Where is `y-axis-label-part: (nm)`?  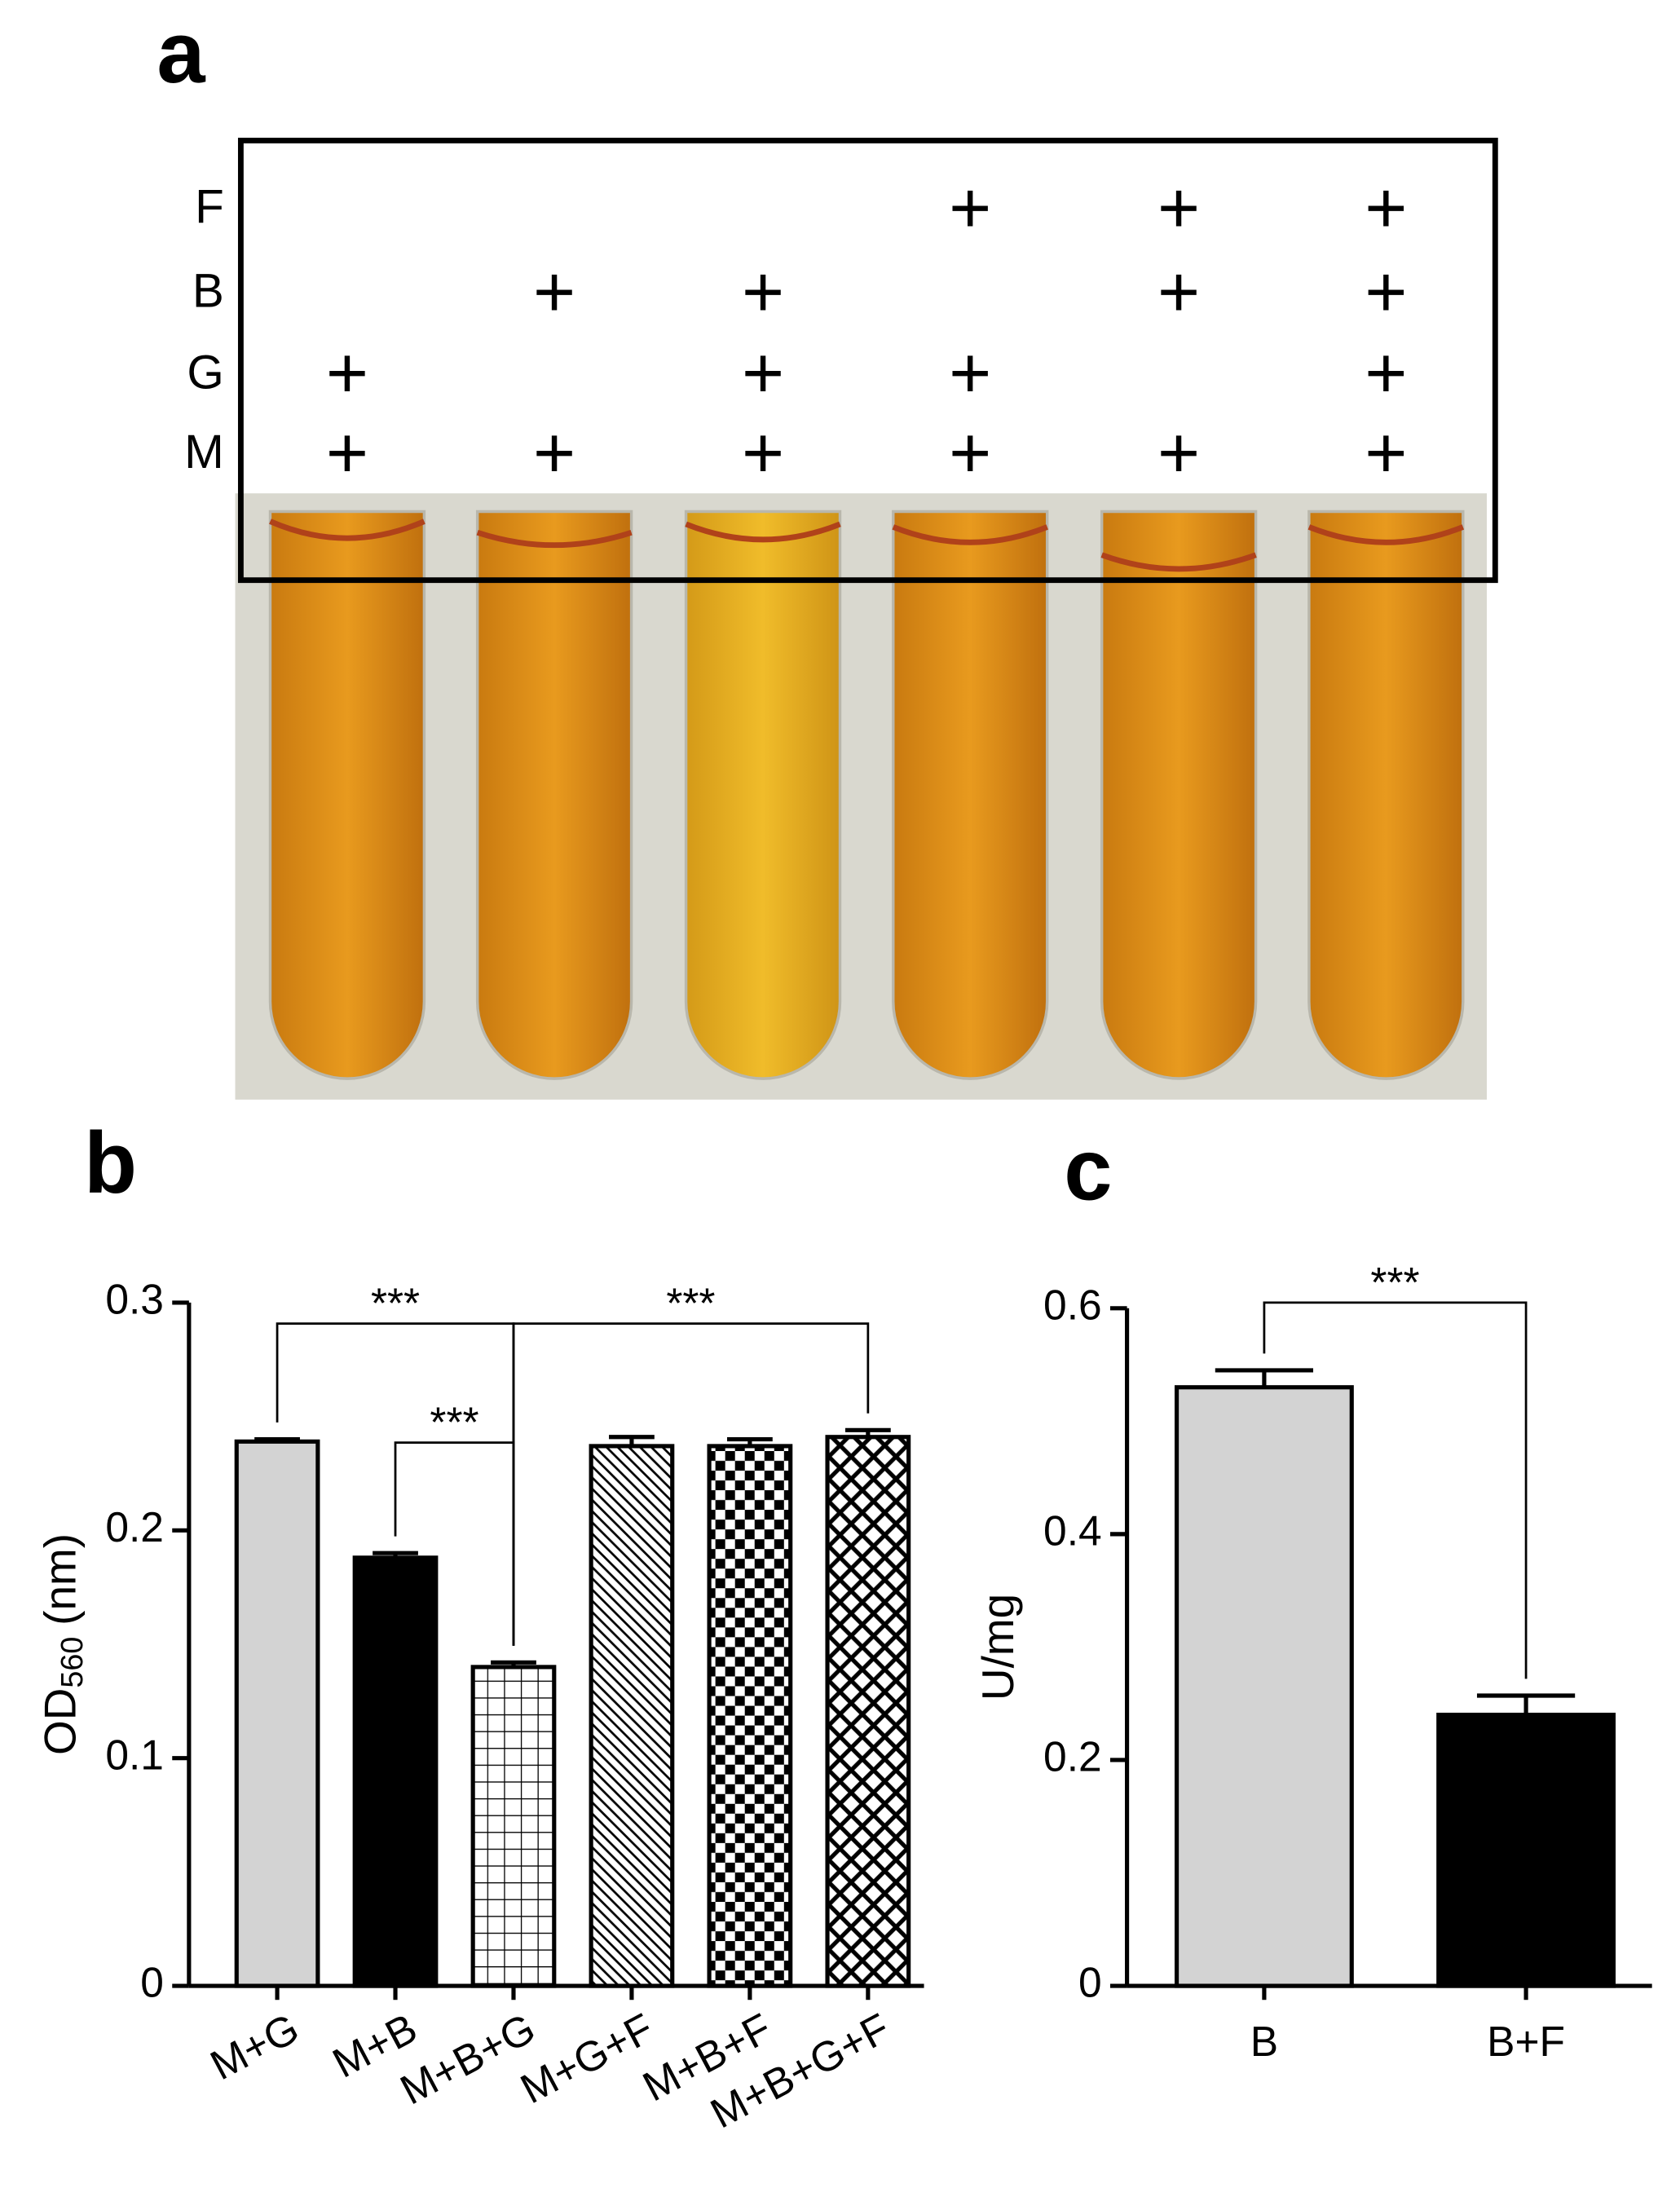 y-axis-label-part: (nm) is located at coordinates (59, 1580).